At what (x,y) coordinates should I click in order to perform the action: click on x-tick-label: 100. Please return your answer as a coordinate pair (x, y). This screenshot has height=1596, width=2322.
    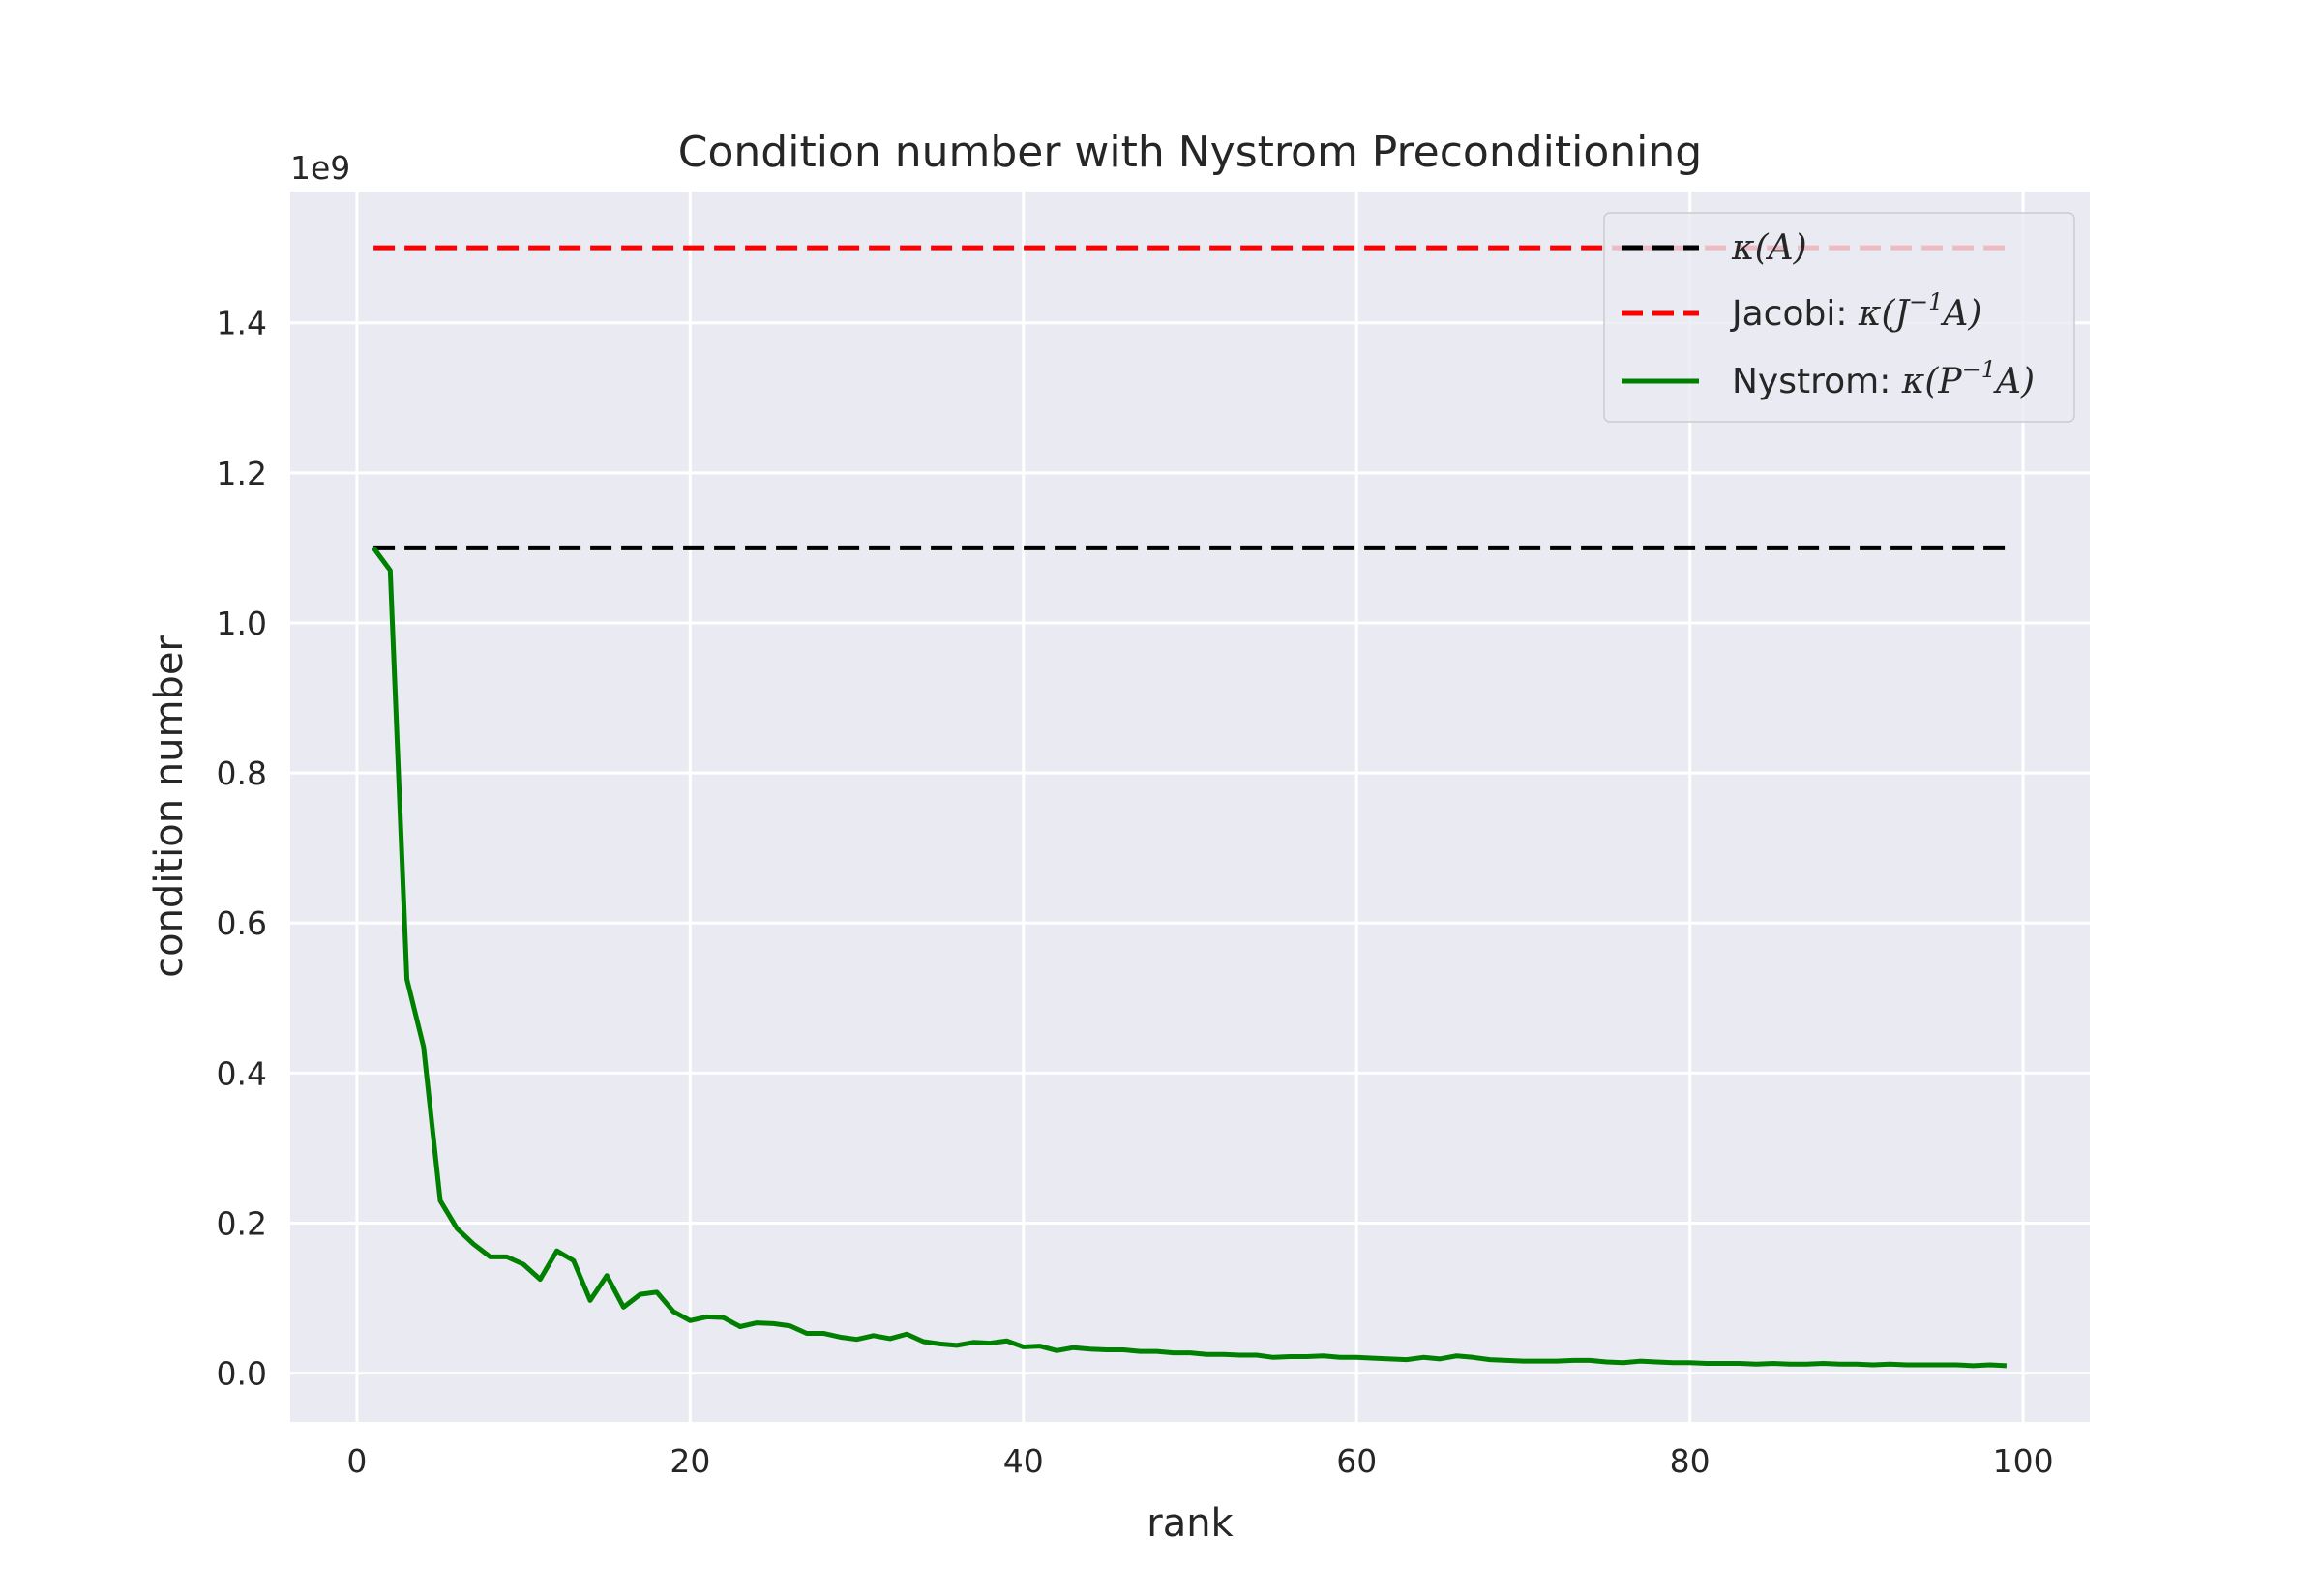
    Looking at the image, I should click on (2023, 1461).